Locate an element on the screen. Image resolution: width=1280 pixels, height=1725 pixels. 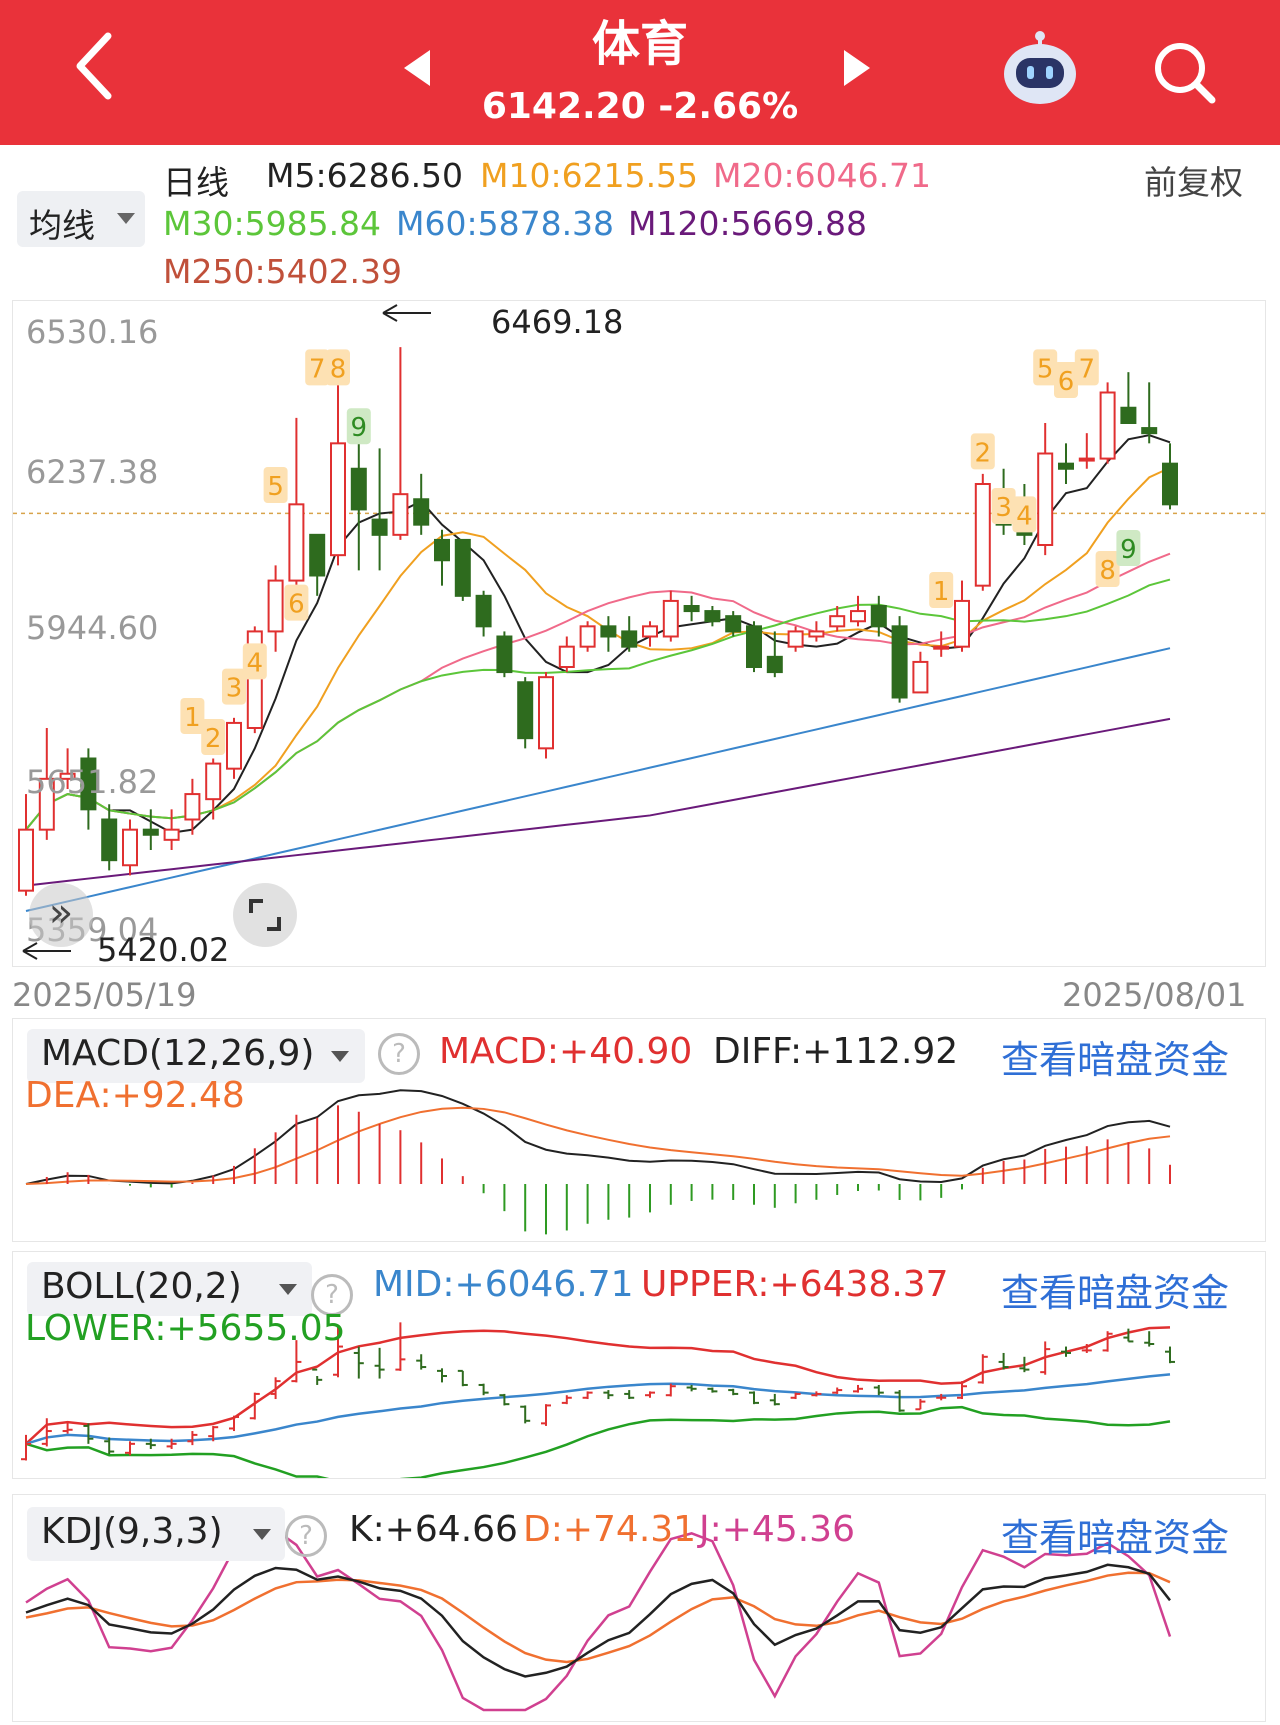
ma60-line is located at coordinates (598, 779).